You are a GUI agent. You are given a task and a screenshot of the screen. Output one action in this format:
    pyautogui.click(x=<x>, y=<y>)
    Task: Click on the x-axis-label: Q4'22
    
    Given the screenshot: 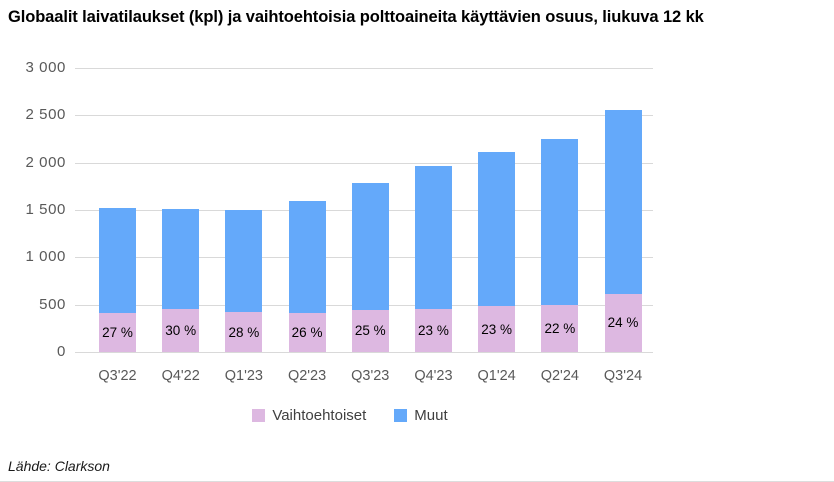 What is the action you would take?
    pyautogui.click(x=180, y=376)
    